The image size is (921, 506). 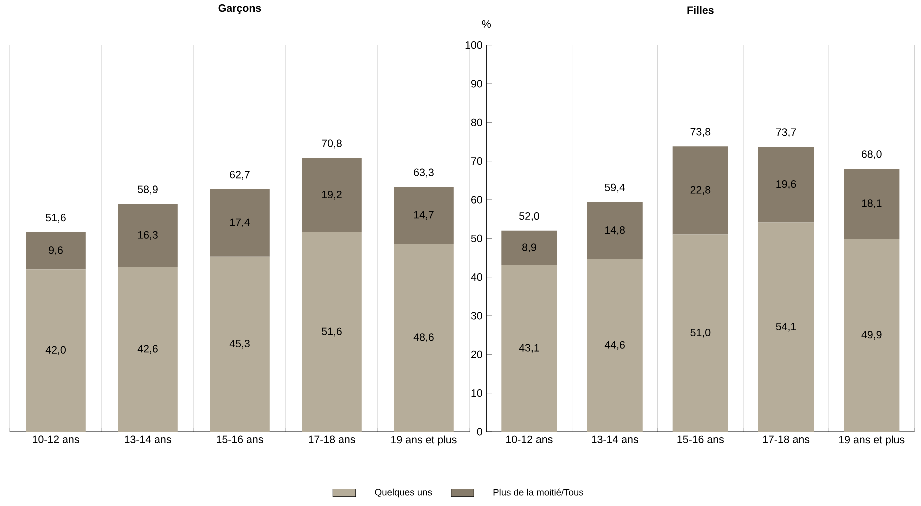 I want to click on y-axis-title: %, so click(x=487, y=24).